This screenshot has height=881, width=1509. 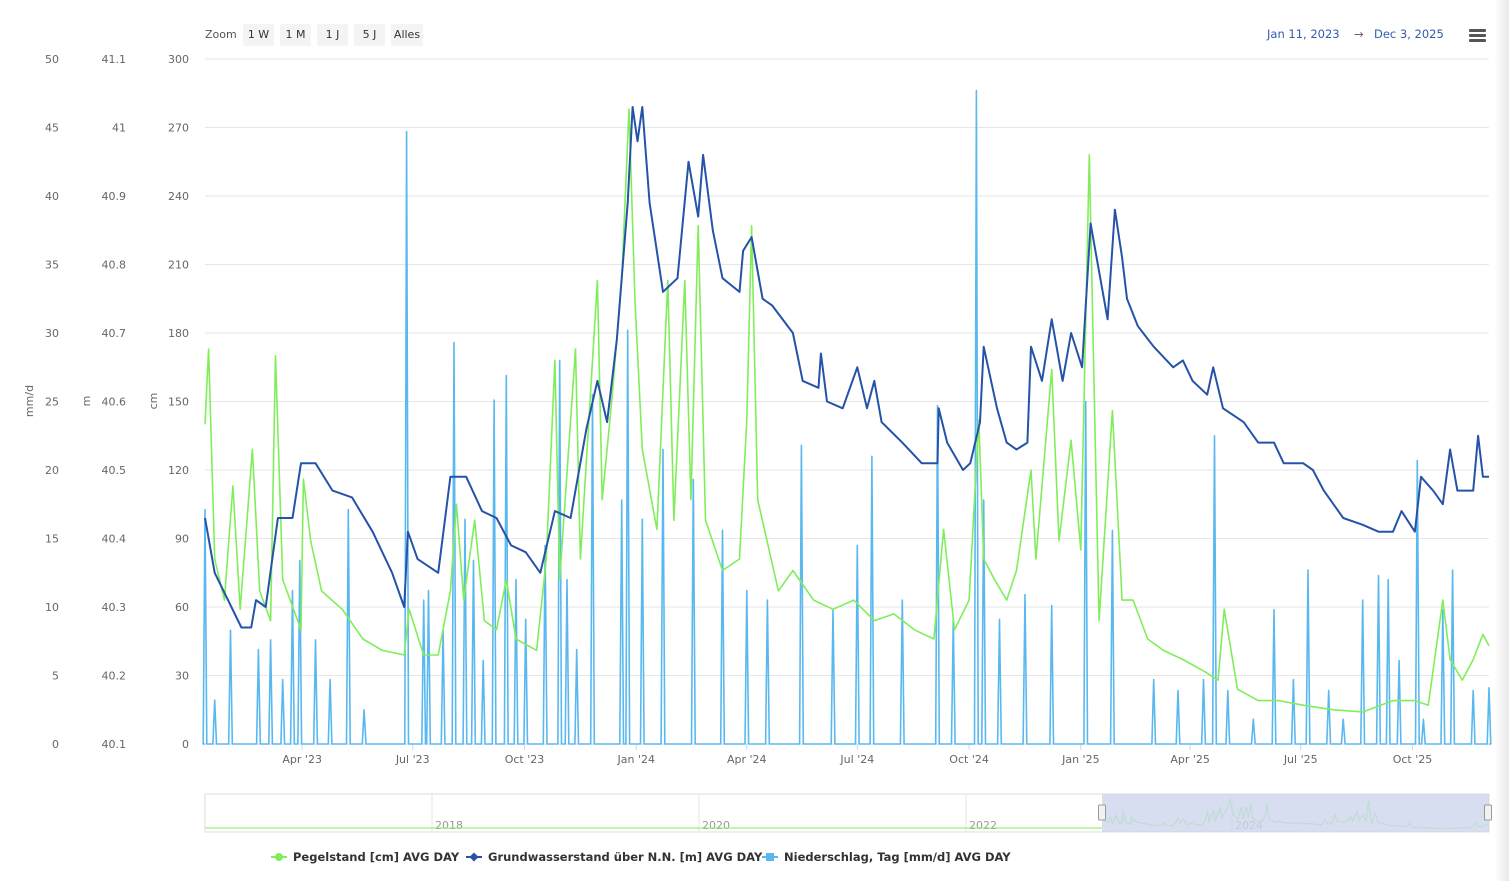 I want to click on legend-item-niederschlag: Niederschlag, Tag [mm/d] AVG DAY, so click(x=886, y=857).